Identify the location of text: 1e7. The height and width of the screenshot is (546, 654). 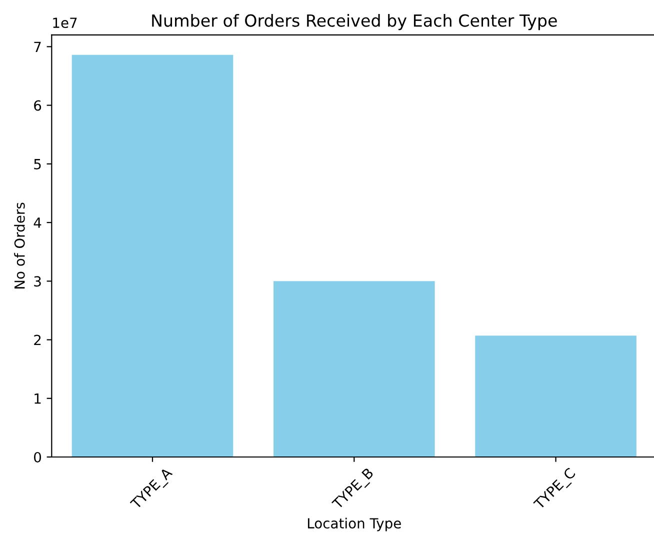
(65, 23).